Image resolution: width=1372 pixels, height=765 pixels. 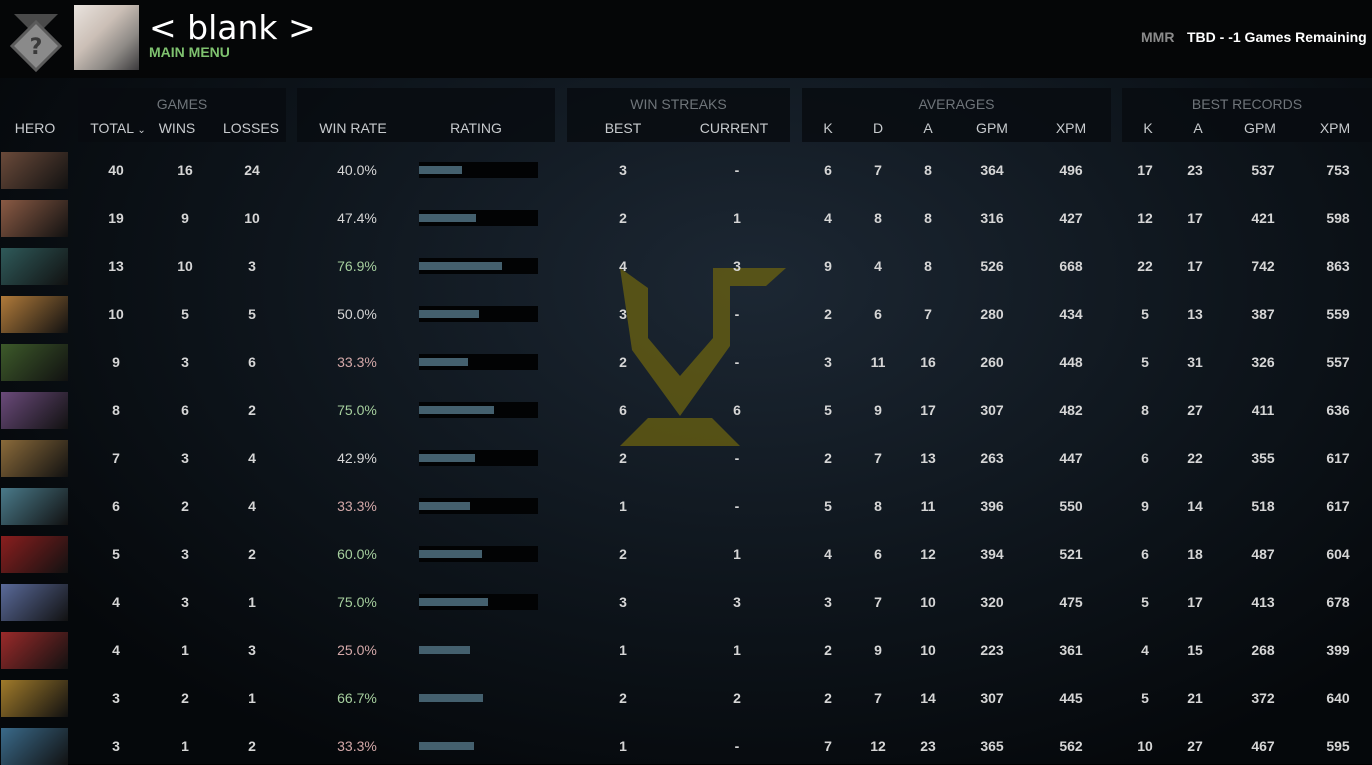 I want to click on group-best-records, so click(x=1247, y=115).